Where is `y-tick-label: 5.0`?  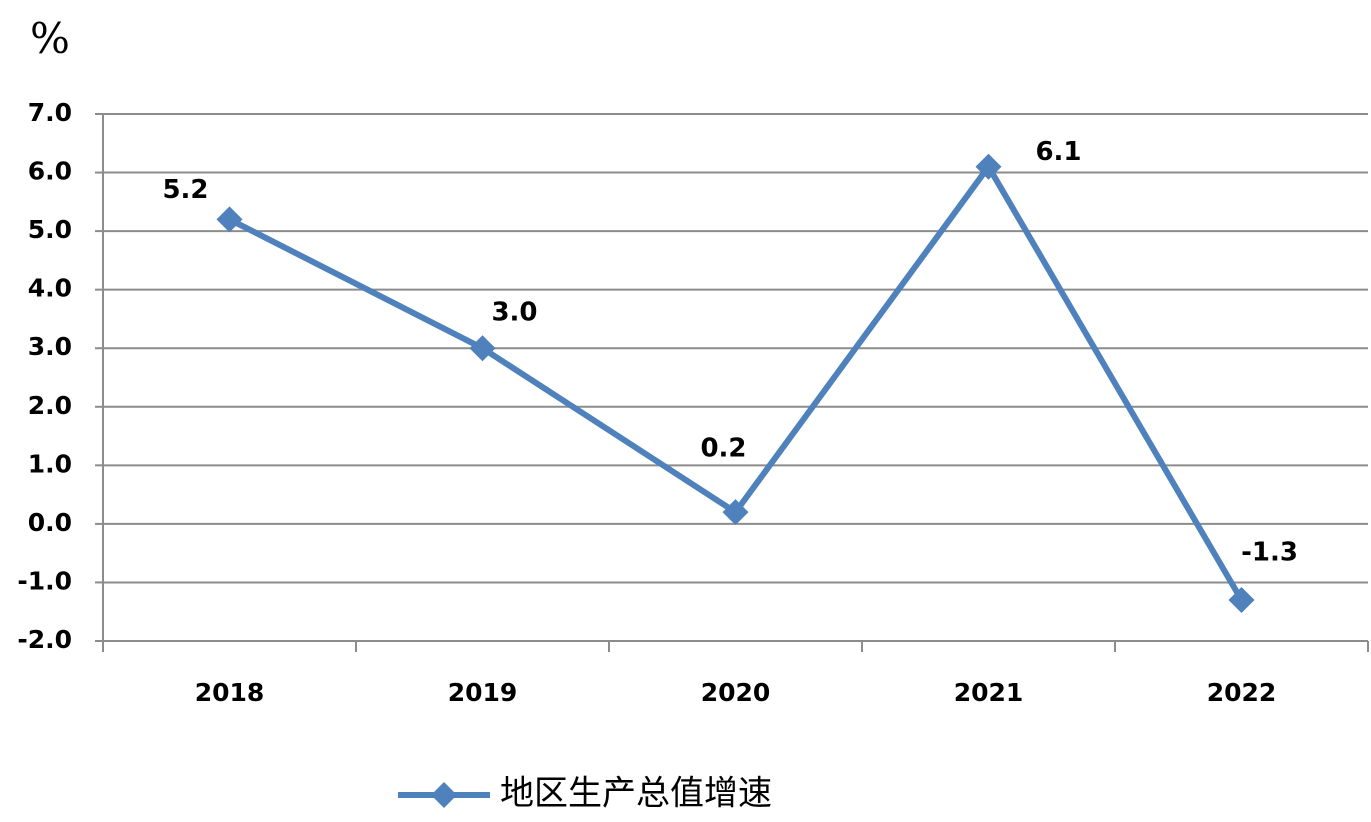 y-tick-label: 5.0 is located at coordinates (50, 229).